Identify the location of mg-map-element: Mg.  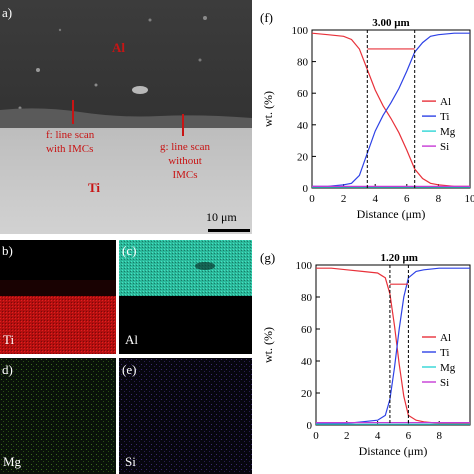
(12, 461).